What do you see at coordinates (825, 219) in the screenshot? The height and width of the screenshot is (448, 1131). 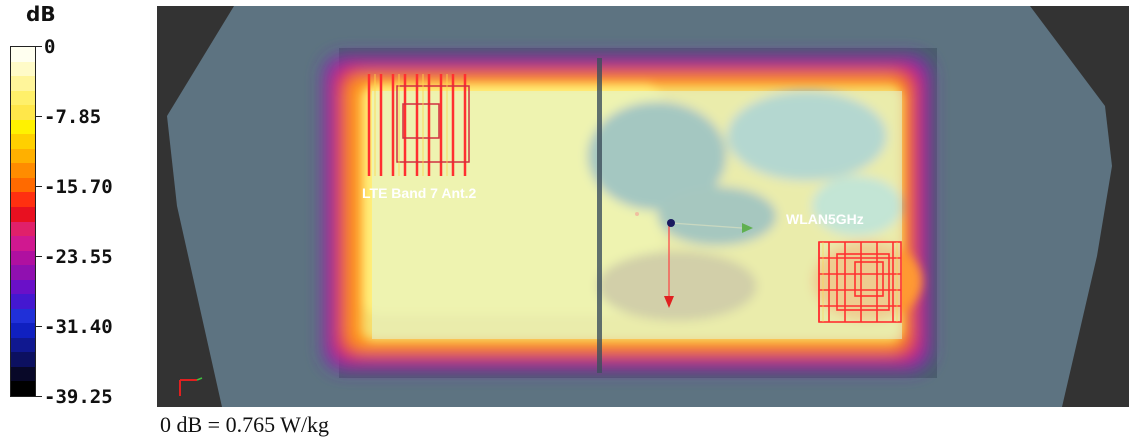 I see `antenna-label-wlan: WLAN5GHz` at bounding box center [825, 219].